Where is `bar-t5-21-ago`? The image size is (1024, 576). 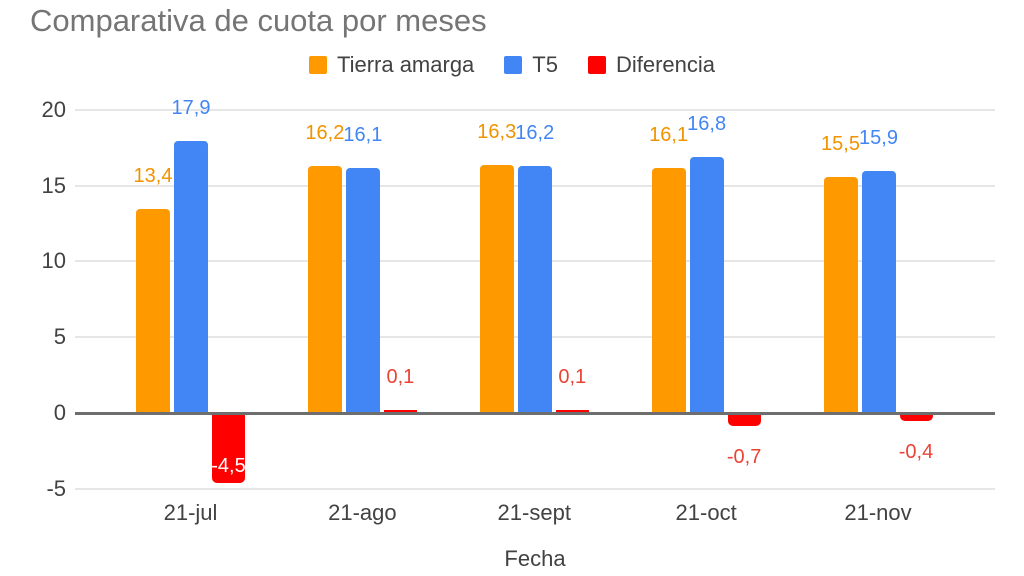
bar-t5-21-ago is located at coordinates (362, 289).